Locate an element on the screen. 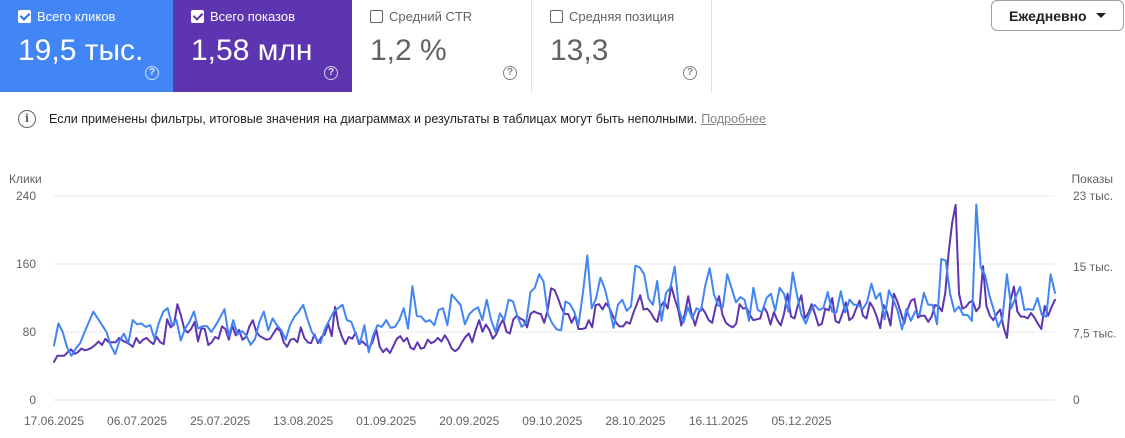  caret-down-icon is located at coordinates (1101, 15).